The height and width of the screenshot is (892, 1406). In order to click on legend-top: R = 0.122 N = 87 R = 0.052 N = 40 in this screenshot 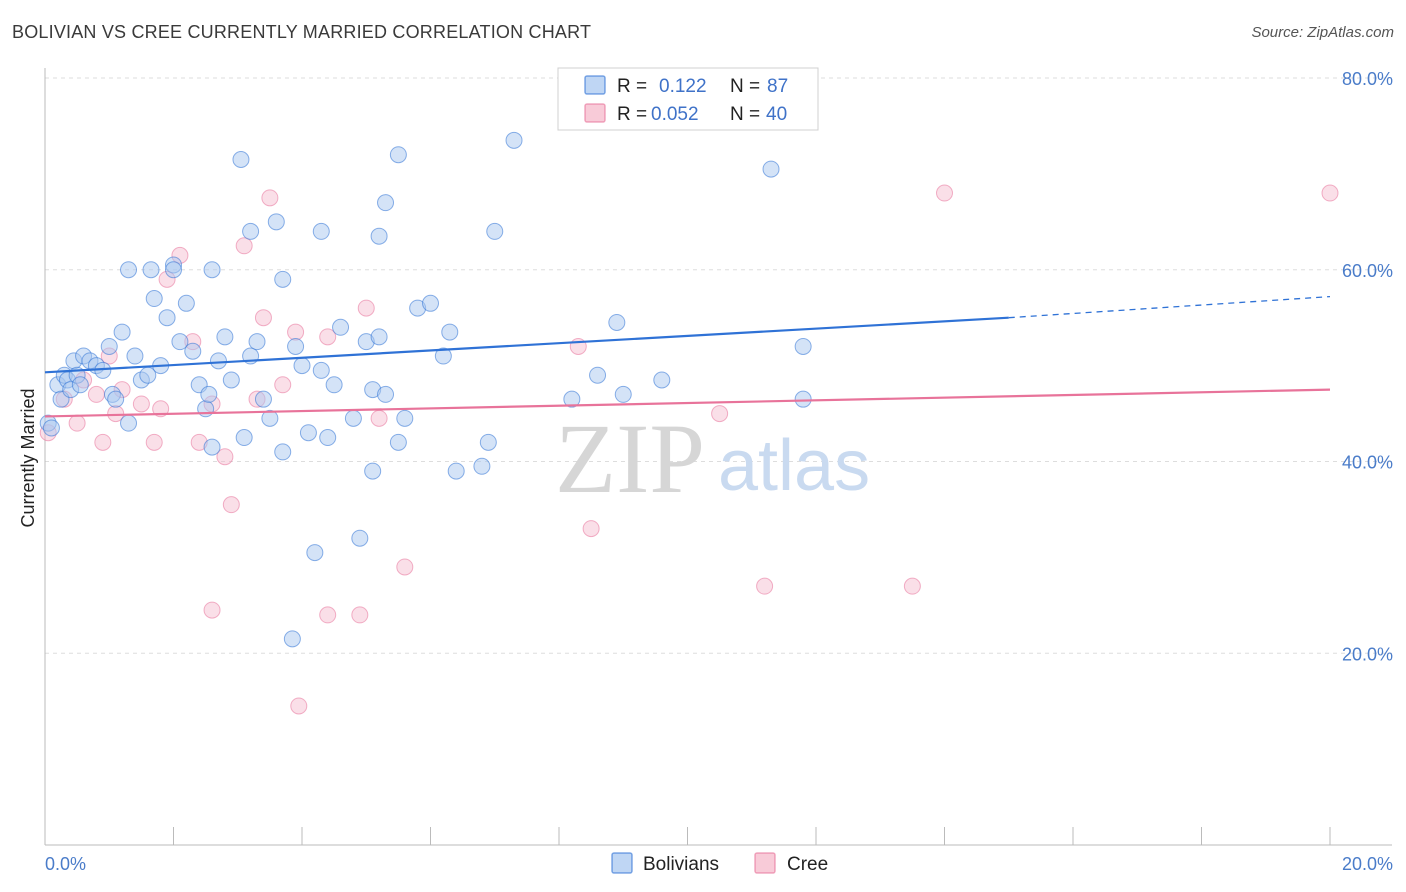, I will do `click(688, 99)`.